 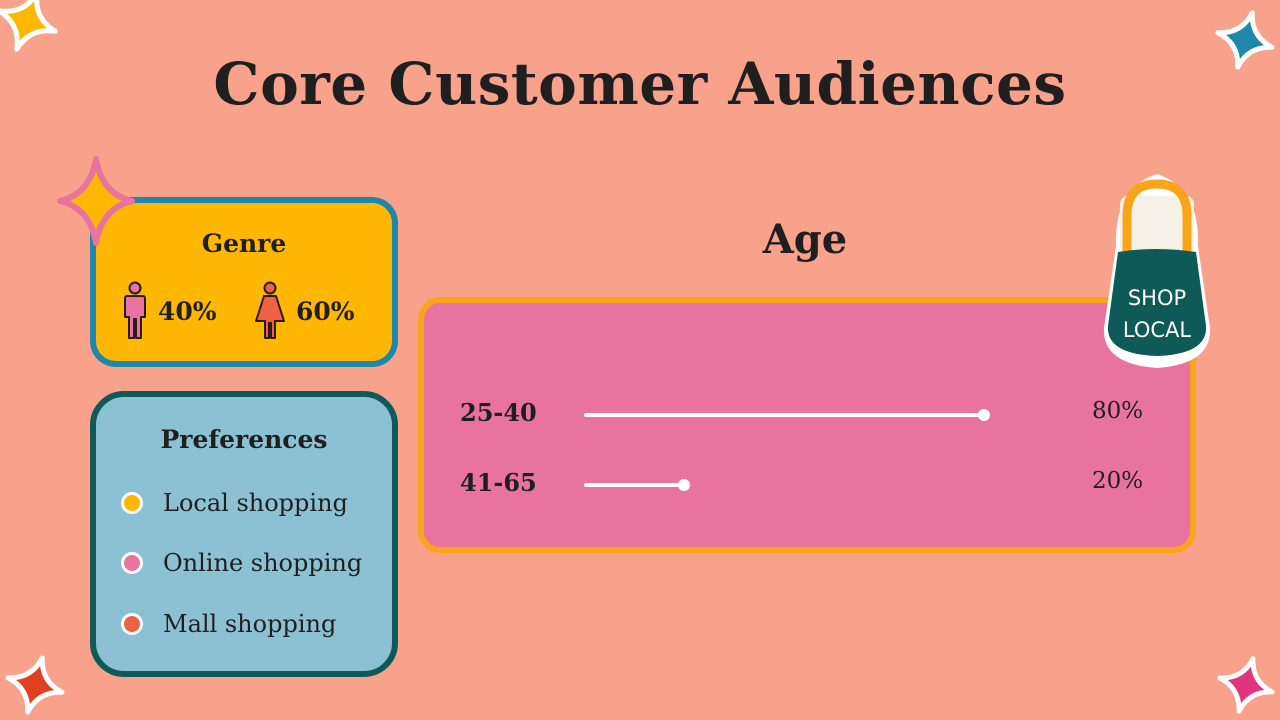 I want to click on sparkle-bottom-right-icon, so click(x=1246, y=685).